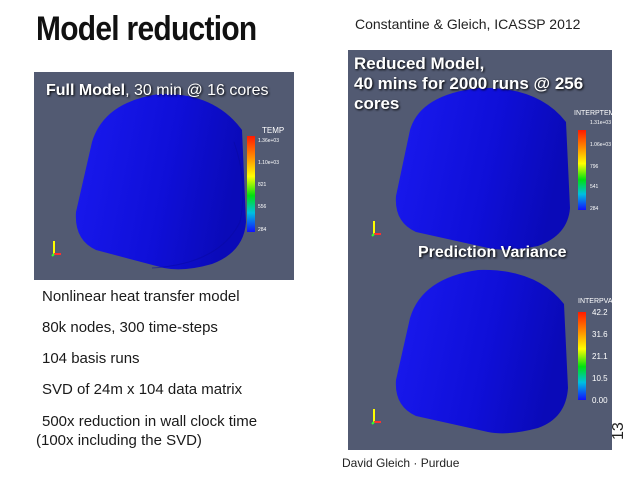 This screenshot has width=638, height=478. Describe the element at coordinates (600, 334) in the screenshot. I see `interpvar-legend-tick: 31.6` at that location.